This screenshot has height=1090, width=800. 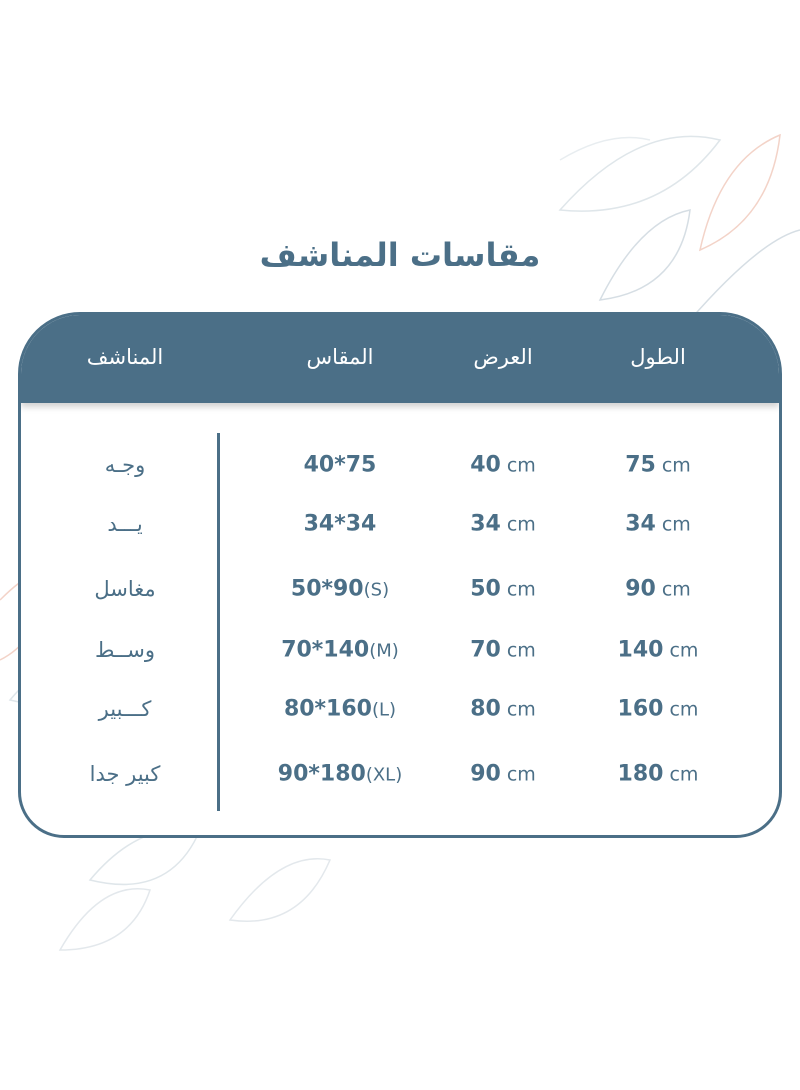 What do you see at coordinates (125, 524) in the screenshot?
I see `towel-name: يـــد` at bounding box center [125, 524].